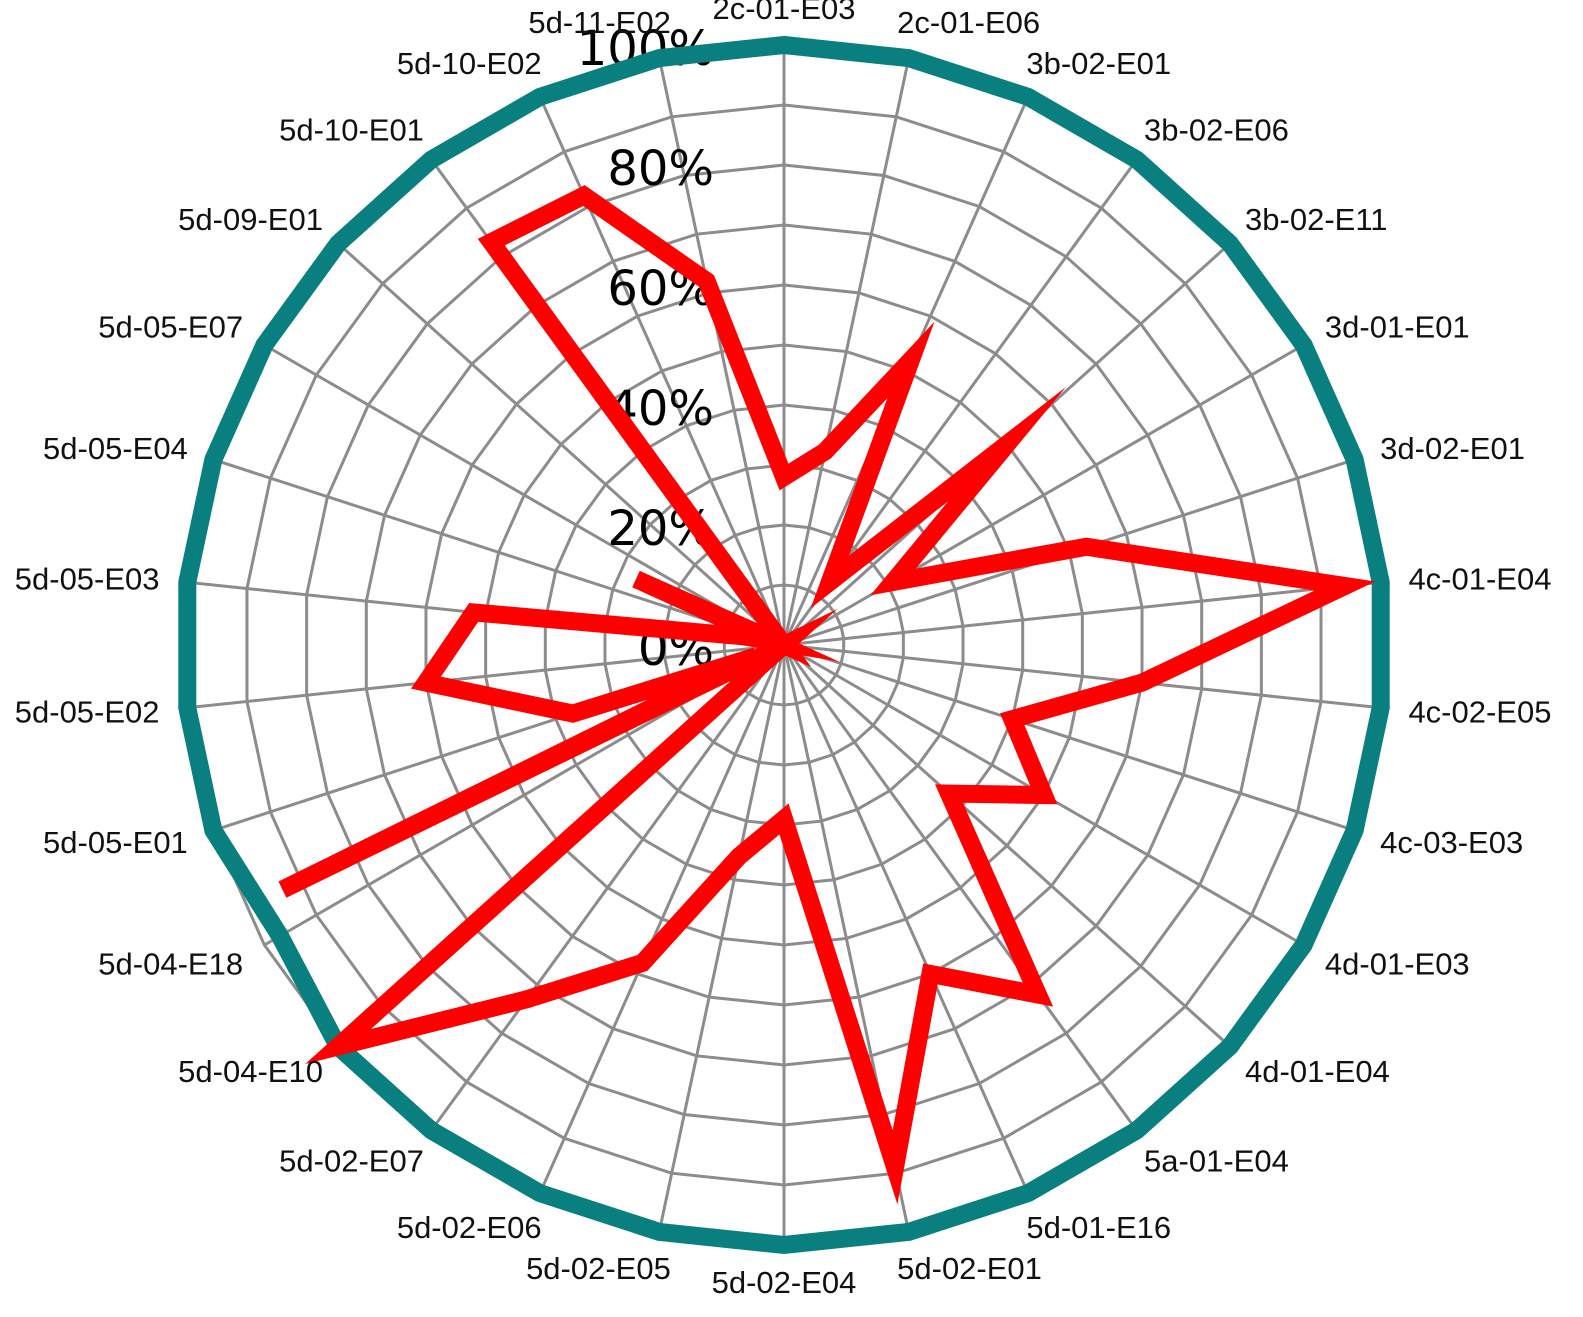 This screenshot has width=1583, height=1317. I want to click on category-label: 2c-01-E06, so click(968, 22).